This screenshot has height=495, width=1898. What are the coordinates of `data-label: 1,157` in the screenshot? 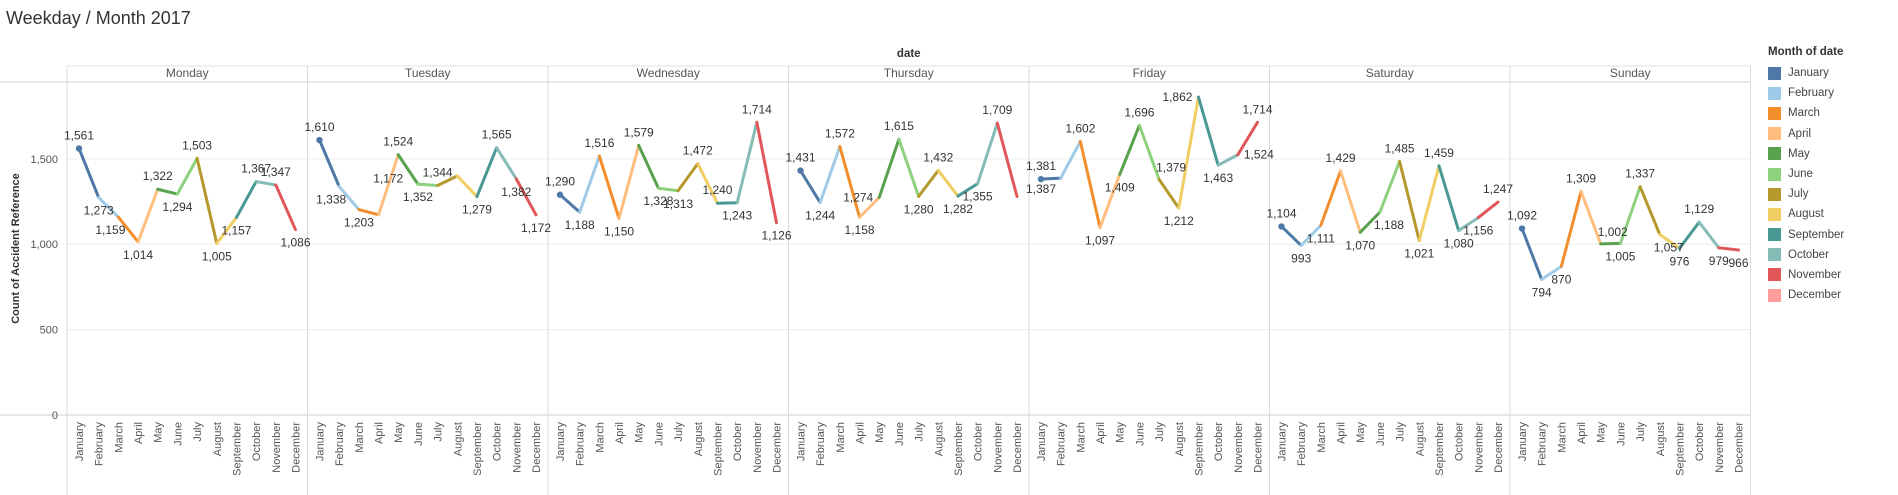 It's located at (236, 230).